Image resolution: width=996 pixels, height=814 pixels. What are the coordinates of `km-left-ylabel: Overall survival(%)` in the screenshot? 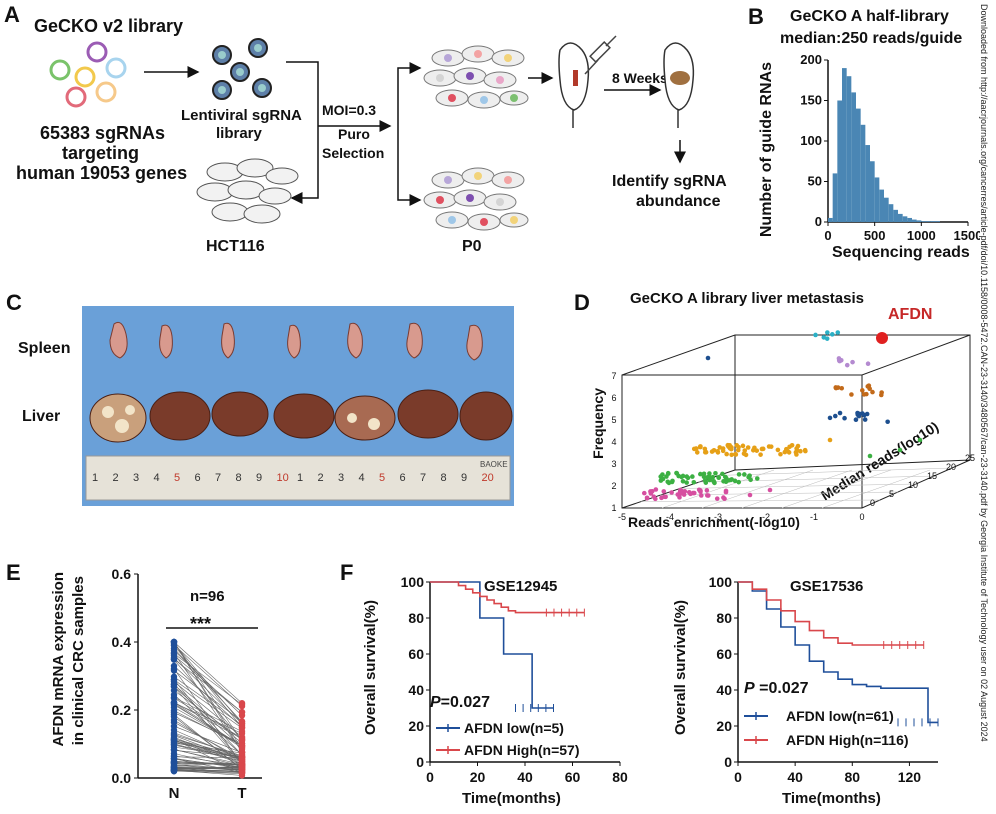 It's located at (370, 668).